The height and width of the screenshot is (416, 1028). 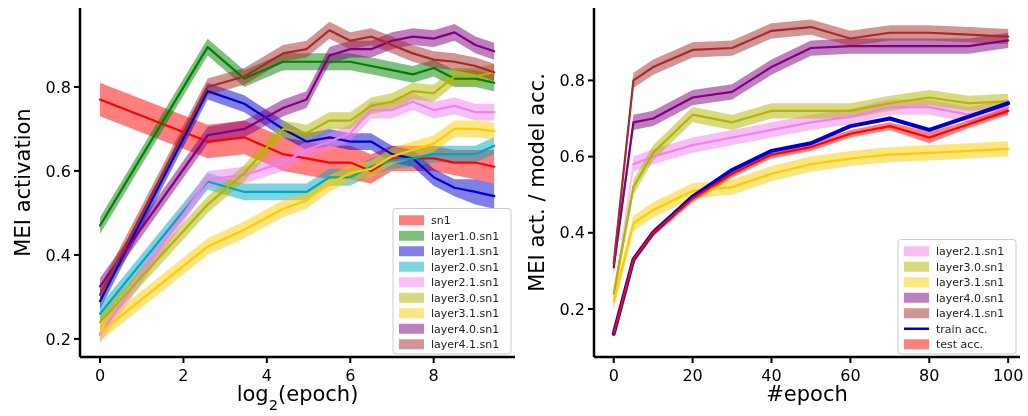 I want to click on y-axis-title: MEI activation, so click(x=23, y=182).